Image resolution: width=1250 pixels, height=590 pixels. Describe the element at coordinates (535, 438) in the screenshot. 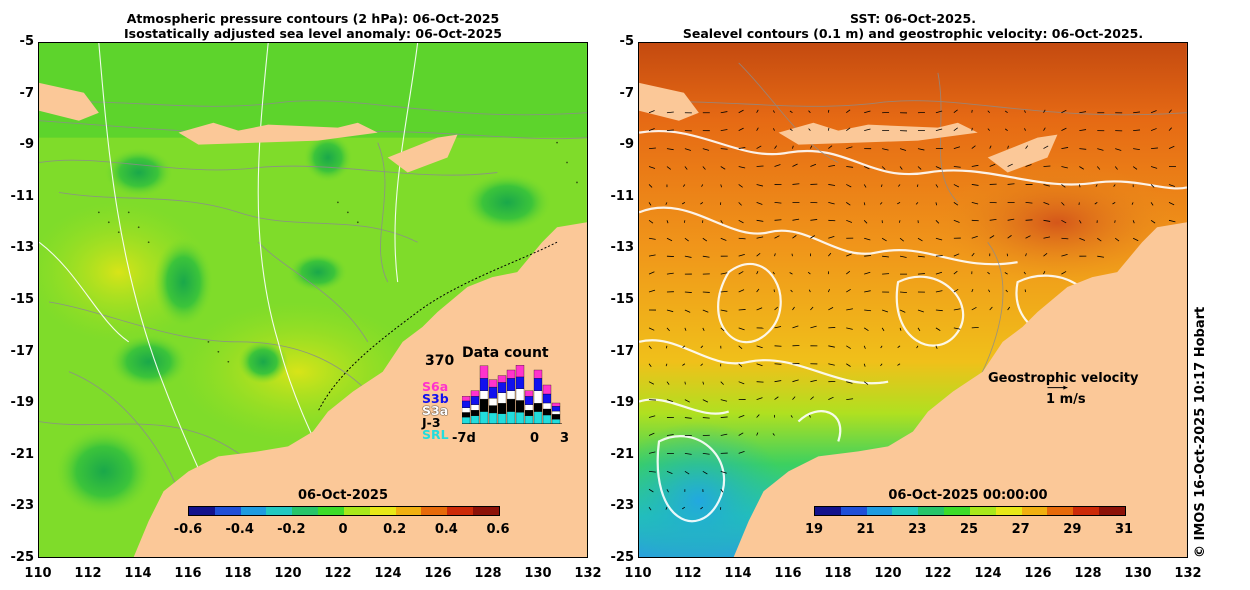

I see `data-count-xlabel-zero: 0` at that location.